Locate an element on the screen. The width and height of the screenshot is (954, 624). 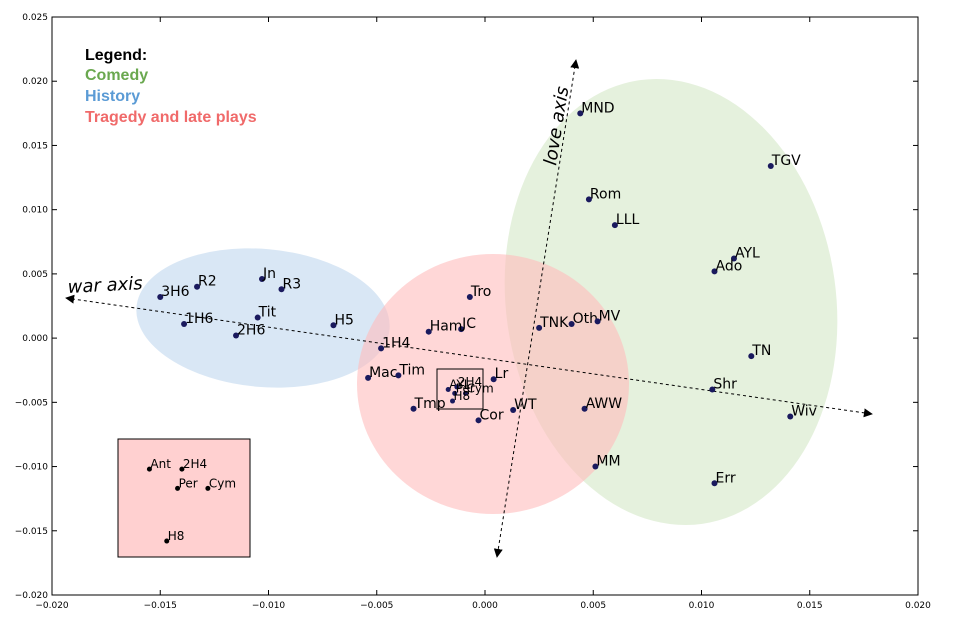
x-tick-label: −0.010 is located at coordinates (269, 606).